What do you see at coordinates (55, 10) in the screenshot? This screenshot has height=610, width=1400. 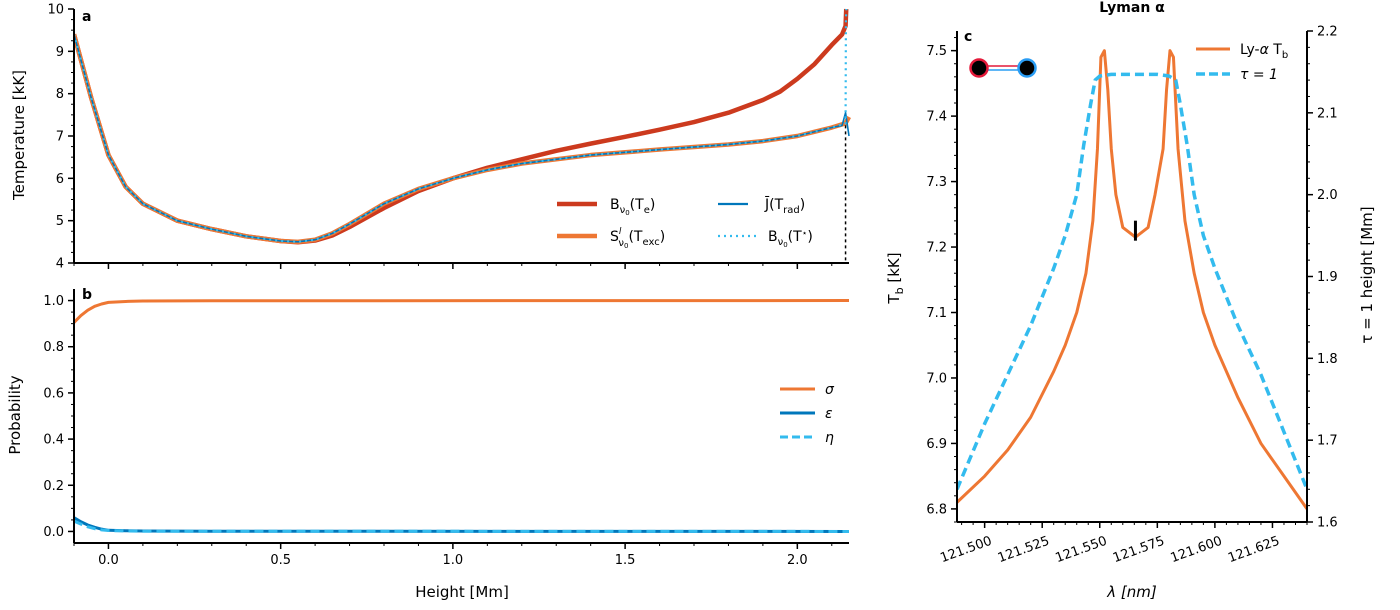 I see `y-tick-label: 10` at bounding box center [55, 10].